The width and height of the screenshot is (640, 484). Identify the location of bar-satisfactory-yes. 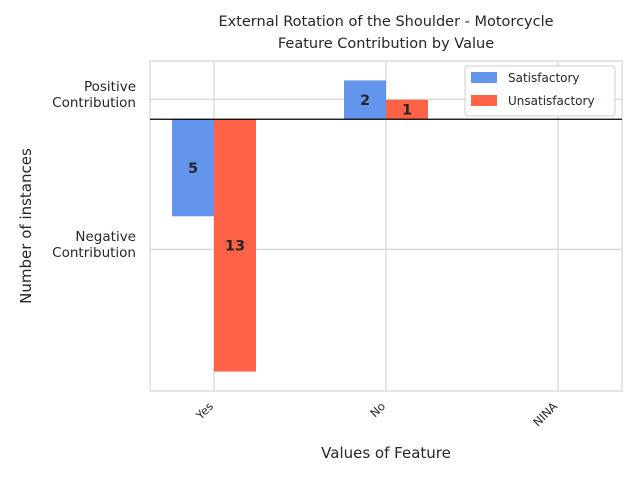
(193, 168).